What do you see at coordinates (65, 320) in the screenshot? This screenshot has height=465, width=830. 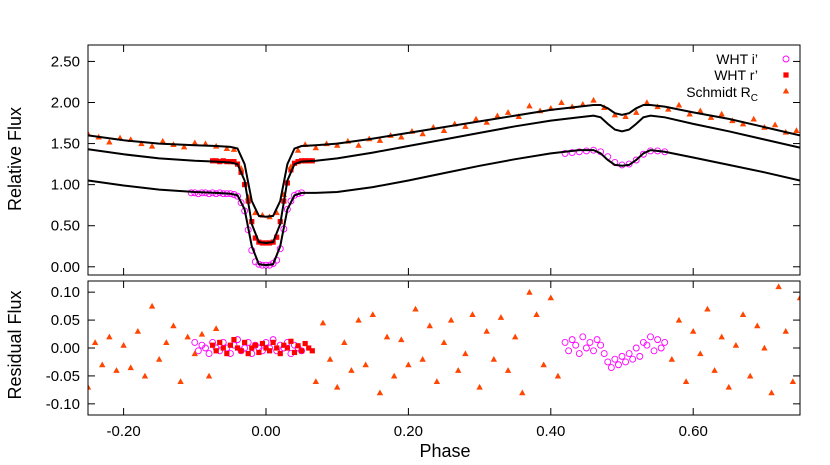 I see `bottom-ytick-label: 0.05` at bounding box center [65, 320].